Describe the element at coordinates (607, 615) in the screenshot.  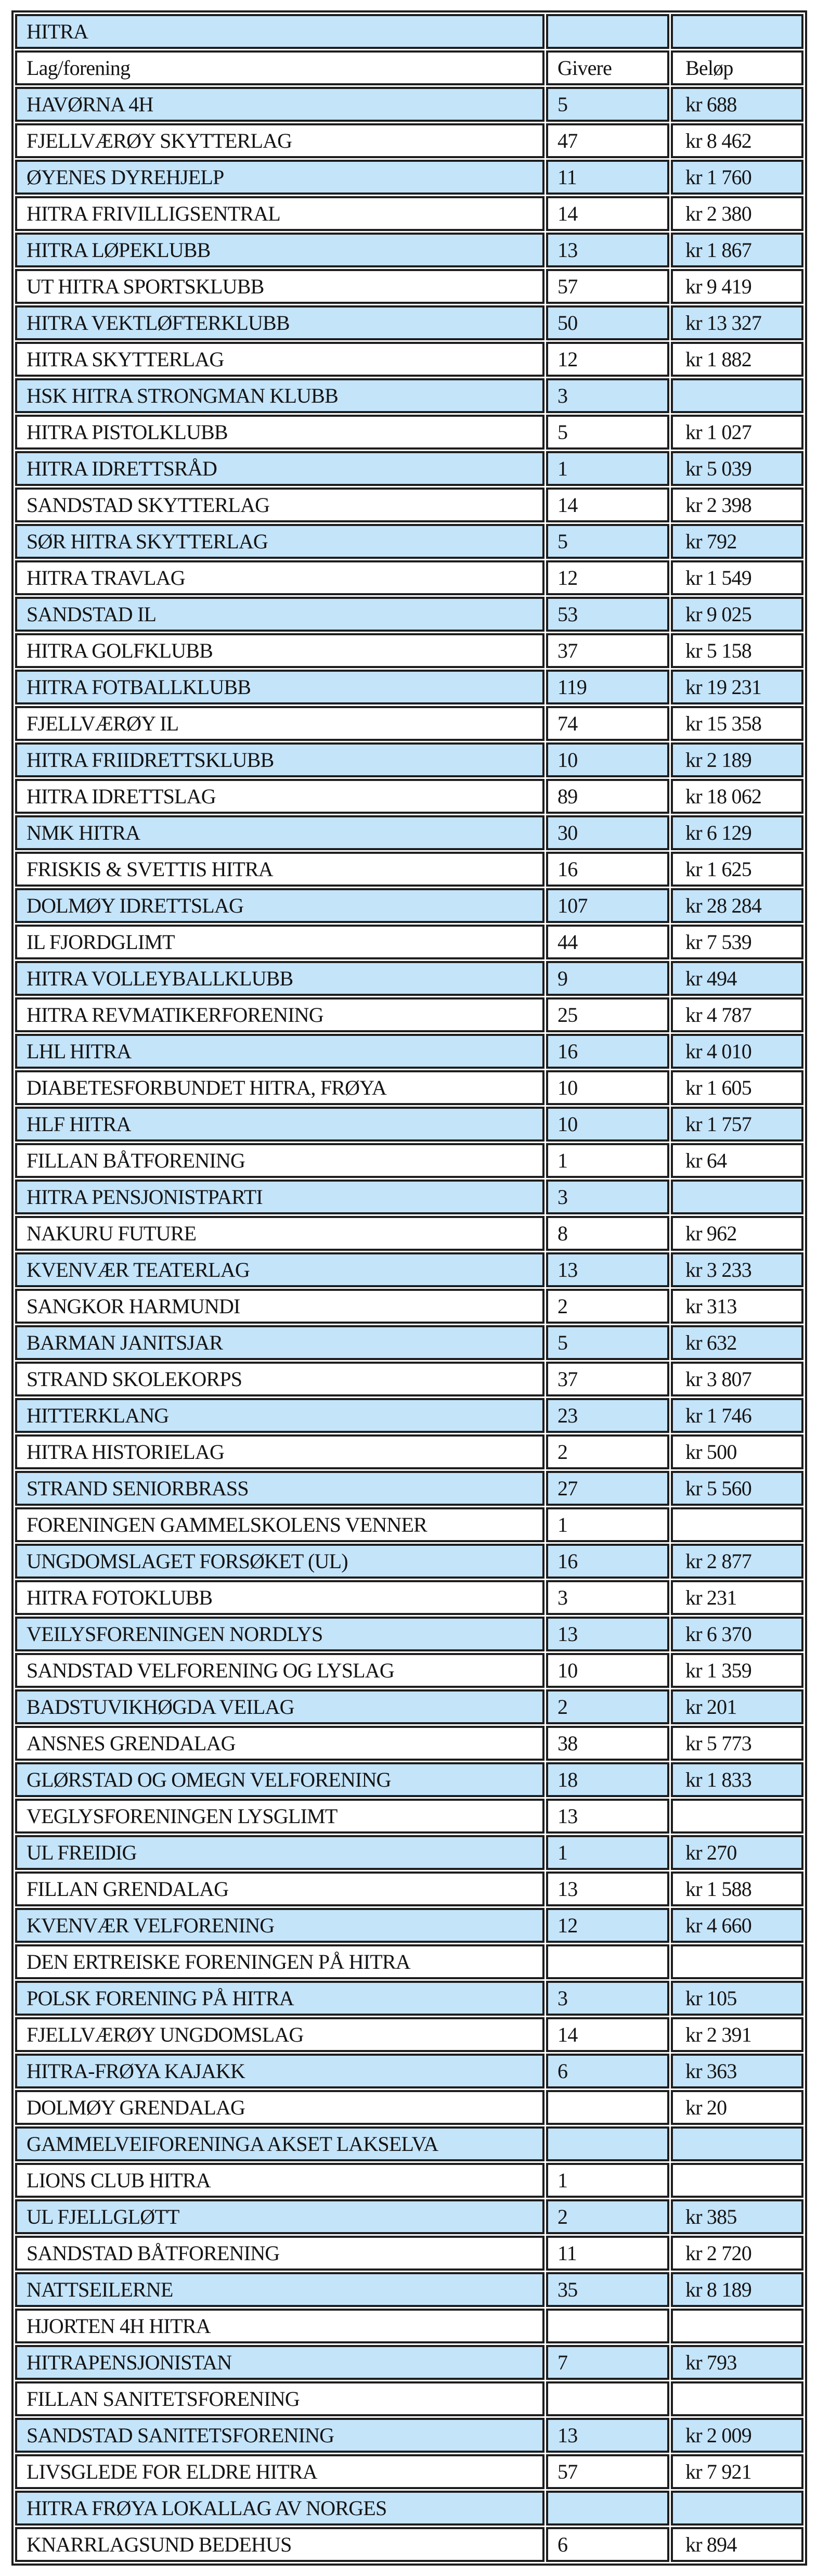
I see `givere-cell: 53` at that location.